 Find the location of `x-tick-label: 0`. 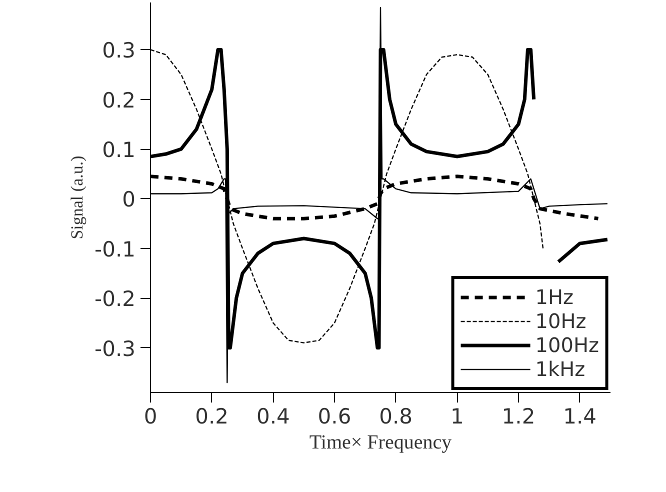

x-tick-label: 0 is located at coordinates (151, 416).